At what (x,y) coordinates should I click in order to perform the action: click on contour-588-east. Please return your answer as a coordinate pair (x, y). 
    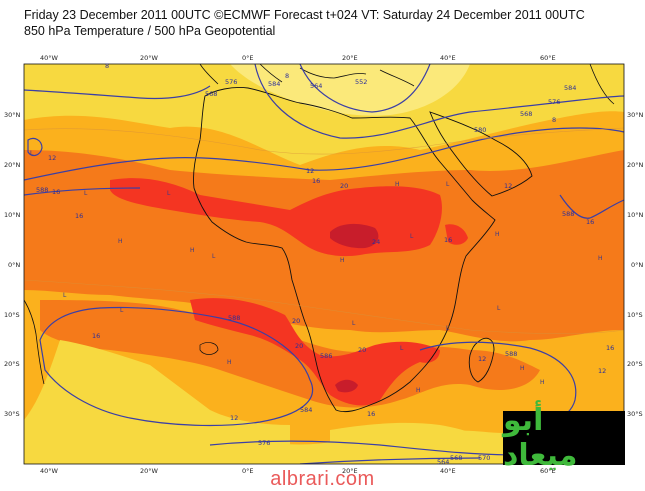
    Looking at the image, I should click on (591, 206).